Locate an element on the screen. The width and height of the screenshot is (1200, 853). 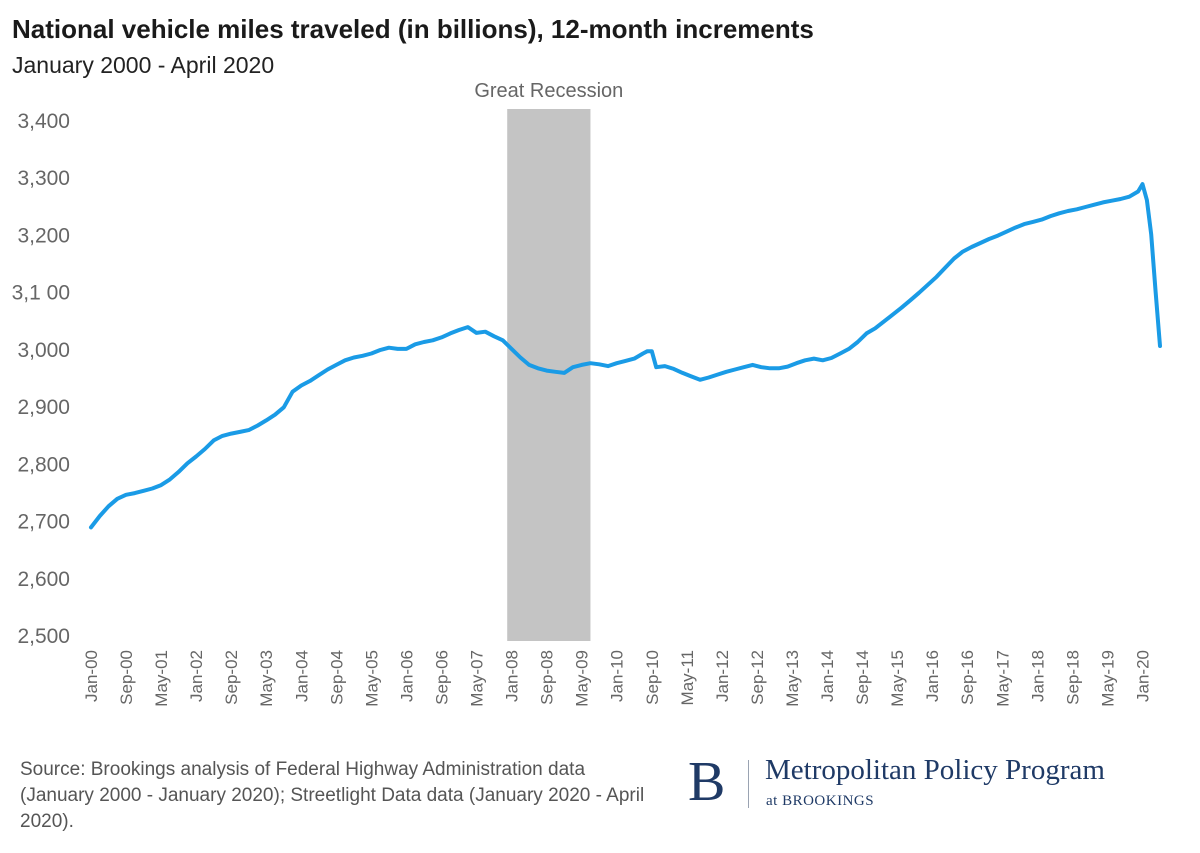
x-tick-label: Sep-14 is located at coordinates (862, 677).